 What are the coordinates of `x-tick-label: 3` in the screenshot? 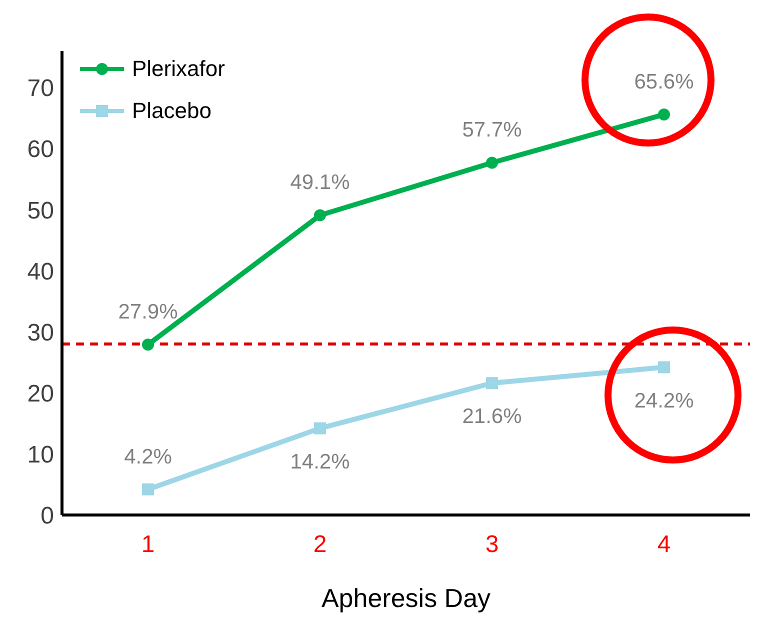 It's located at (492, 544).